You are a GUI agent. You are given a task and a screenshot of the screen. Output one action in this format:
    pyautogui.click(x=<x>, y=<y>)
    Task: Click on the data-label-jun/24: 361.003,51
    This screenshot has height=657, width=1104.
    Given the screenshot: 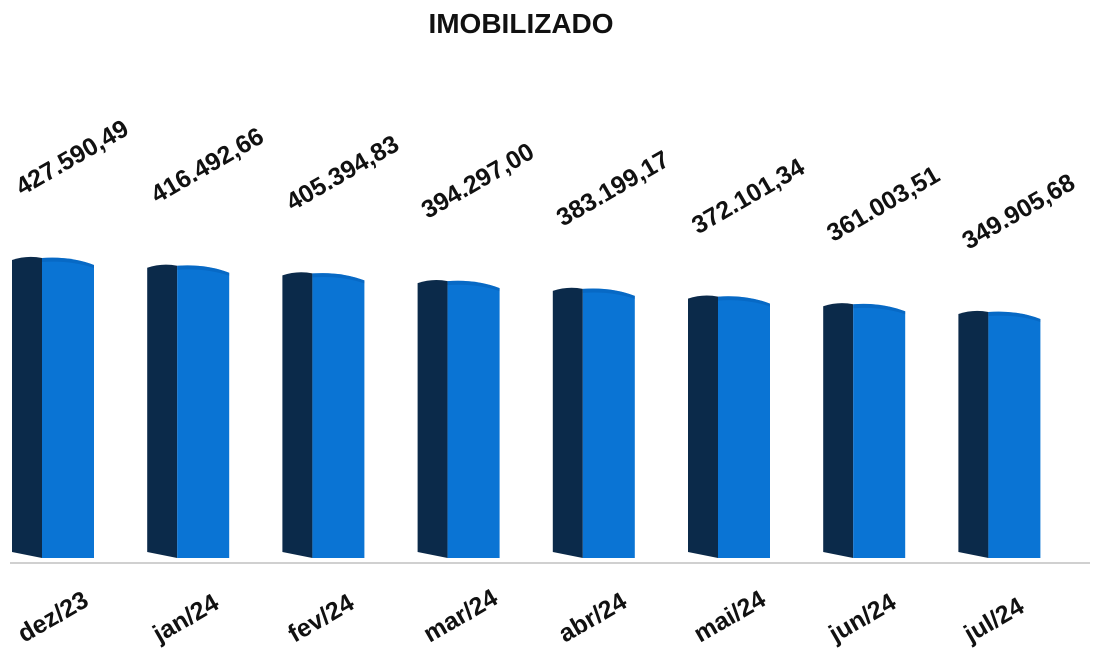 What is the action you would take?
    pyautogui.click(x=883, y=204)
    